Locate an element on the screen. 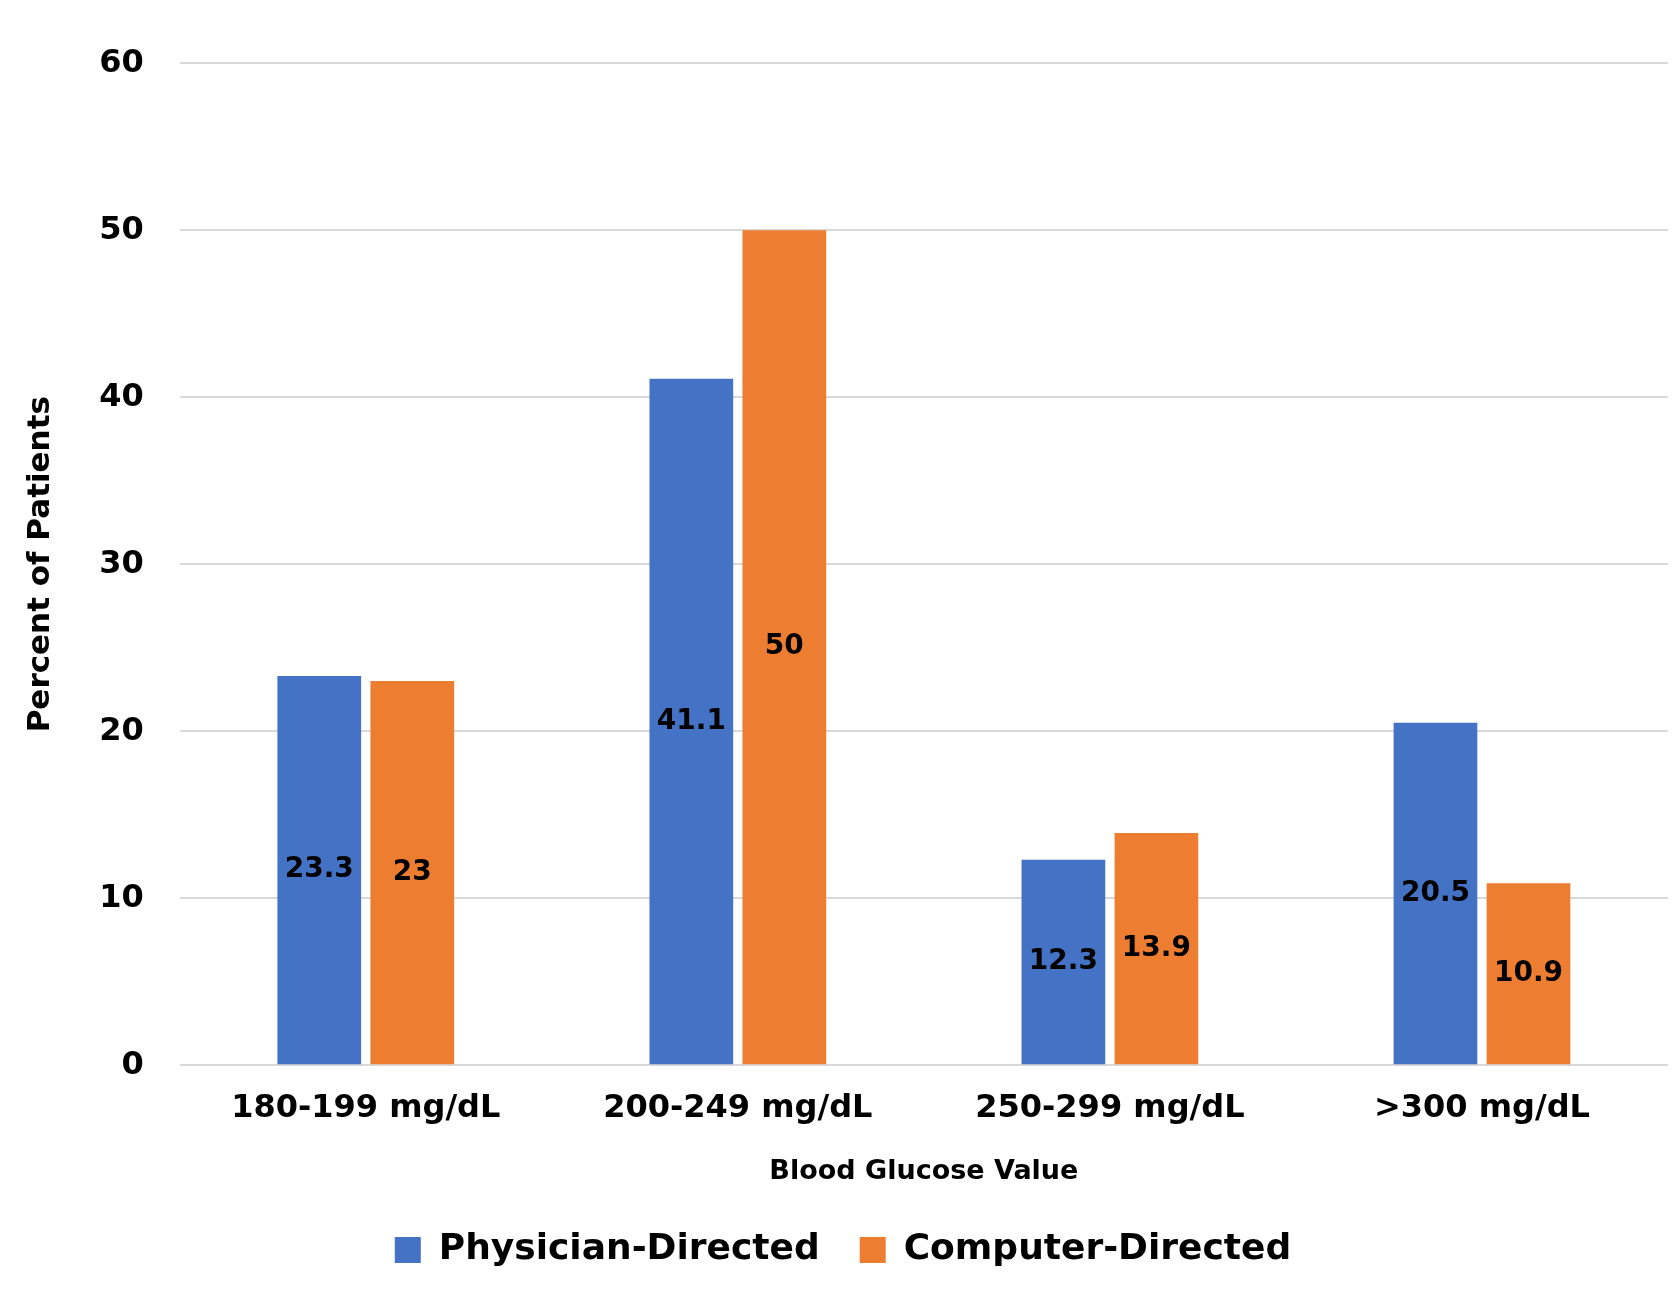  legend-label: Physician-Directed is located at coordinates (629, 1247).